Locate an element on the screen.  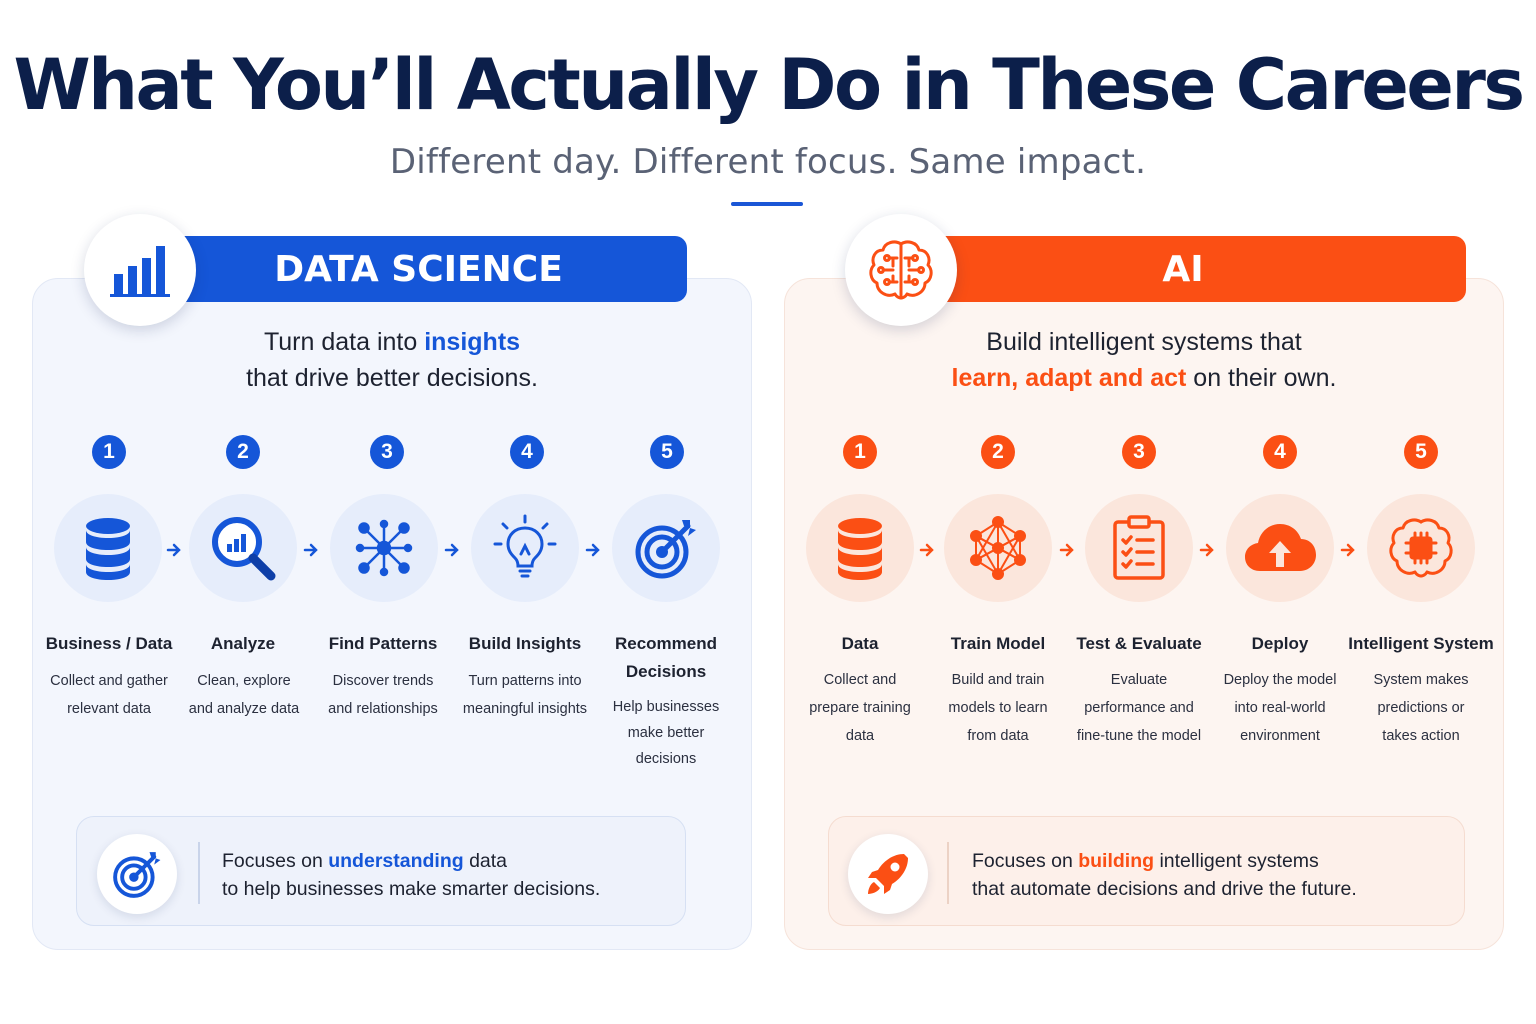
ai-banner-label: AI is located at coordinates (1183, 269).